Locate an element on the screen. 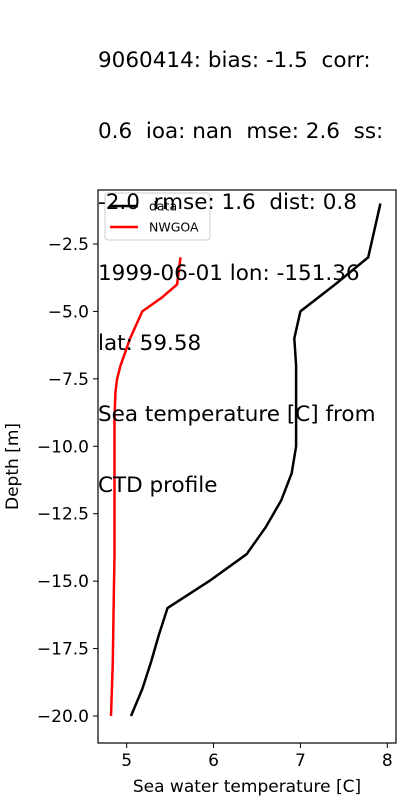 Image resolution: width=400 pixels, height=800 pixels. title-line: lat: 59.58 is located at coordinates (150, 344).